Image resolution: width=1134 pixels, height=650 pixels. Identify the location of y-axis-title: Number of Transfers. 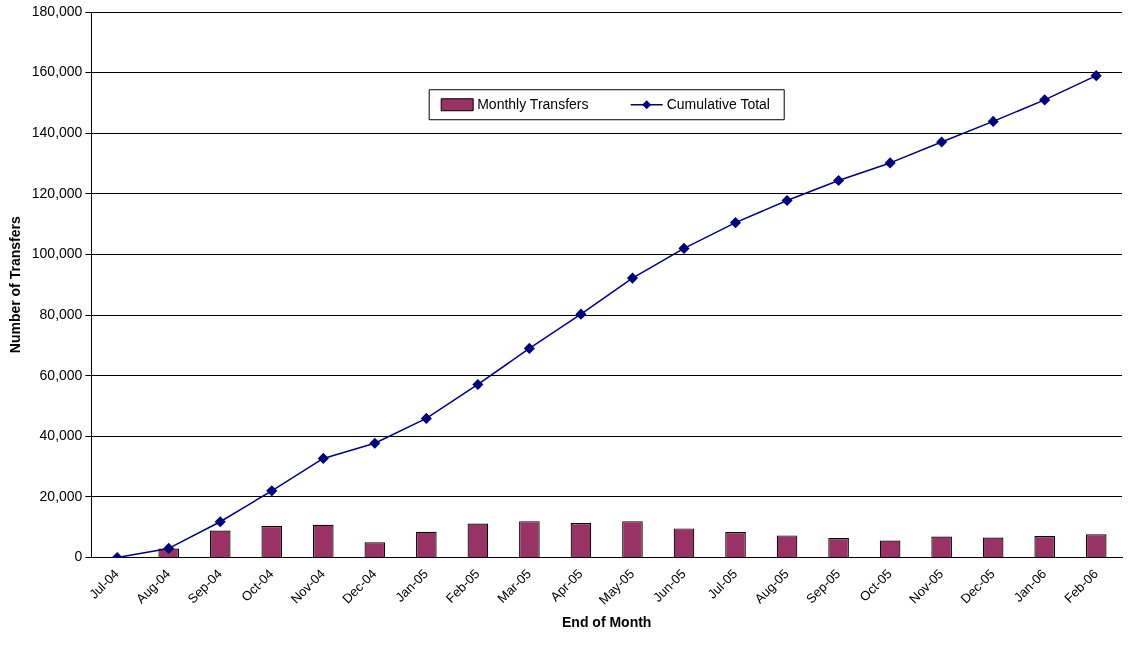
(15, 285).